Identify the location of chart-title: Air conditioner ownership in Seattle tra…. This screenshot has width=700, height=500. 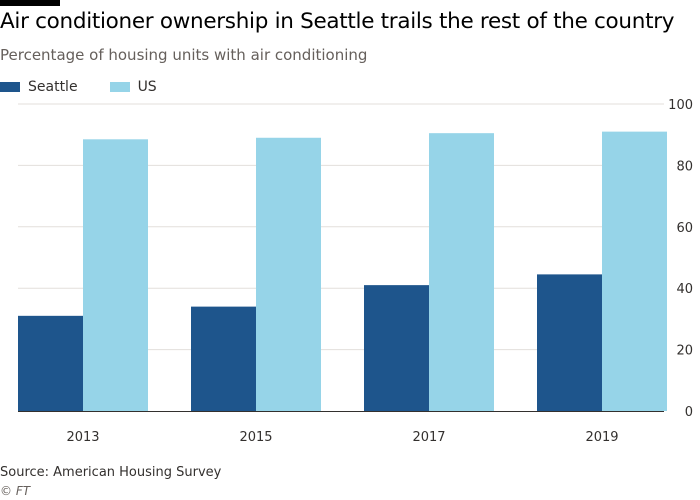
(337, 21).